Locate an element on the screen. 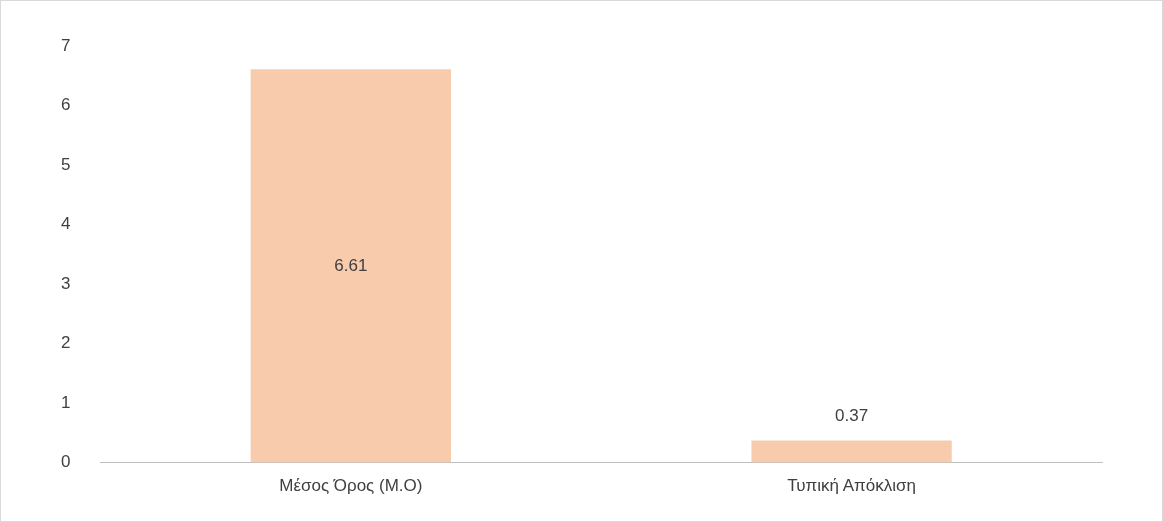 Image resolution: width=1163 pixels, height=522 pixels. y-tick-label: 1 is located at coordinates (65, 402).